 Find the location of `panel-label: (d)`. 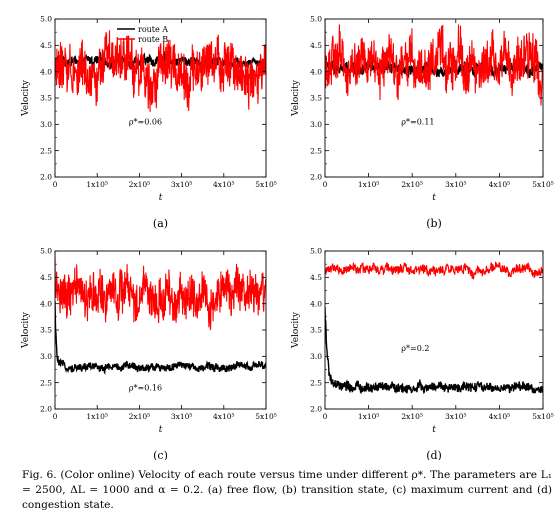

panel-label: (d) is located at coordinates (434, 454).